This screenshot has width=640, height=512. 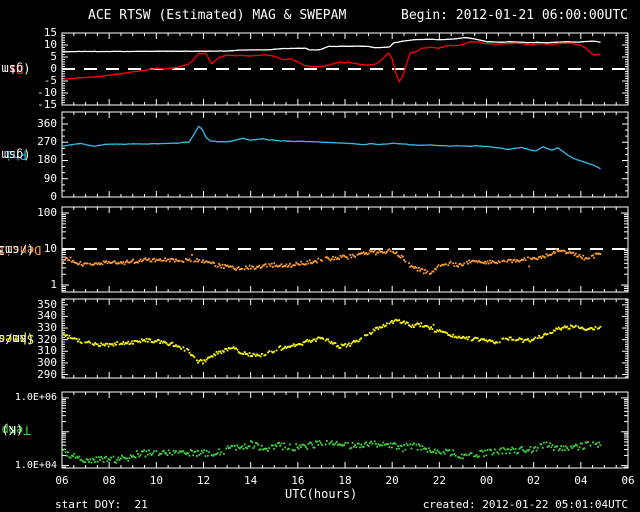 I want to click on ytick-speed-340: 340, so click(x=47, y=316).